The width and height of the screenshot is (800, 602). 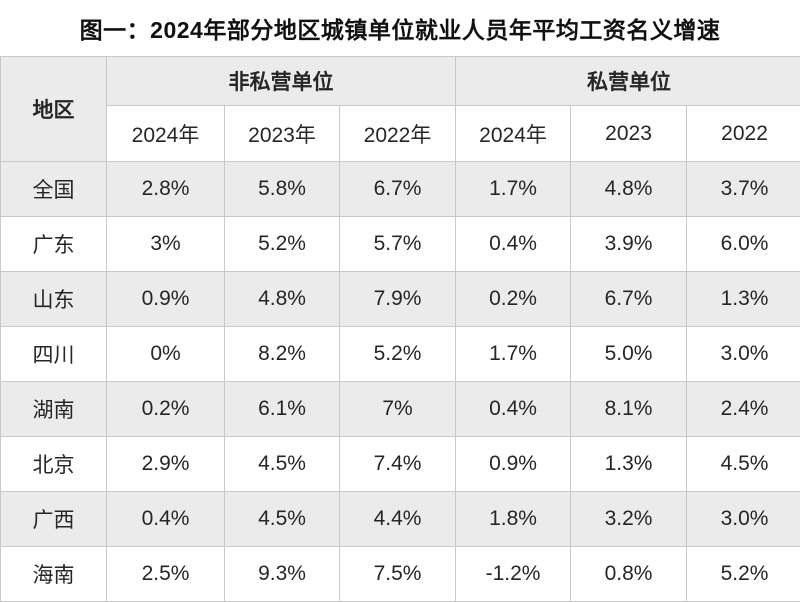 What do you see at coordinates (53, 354) in the screenshot?
I see `region-cell: 四川` at bounding box center [53, 354].